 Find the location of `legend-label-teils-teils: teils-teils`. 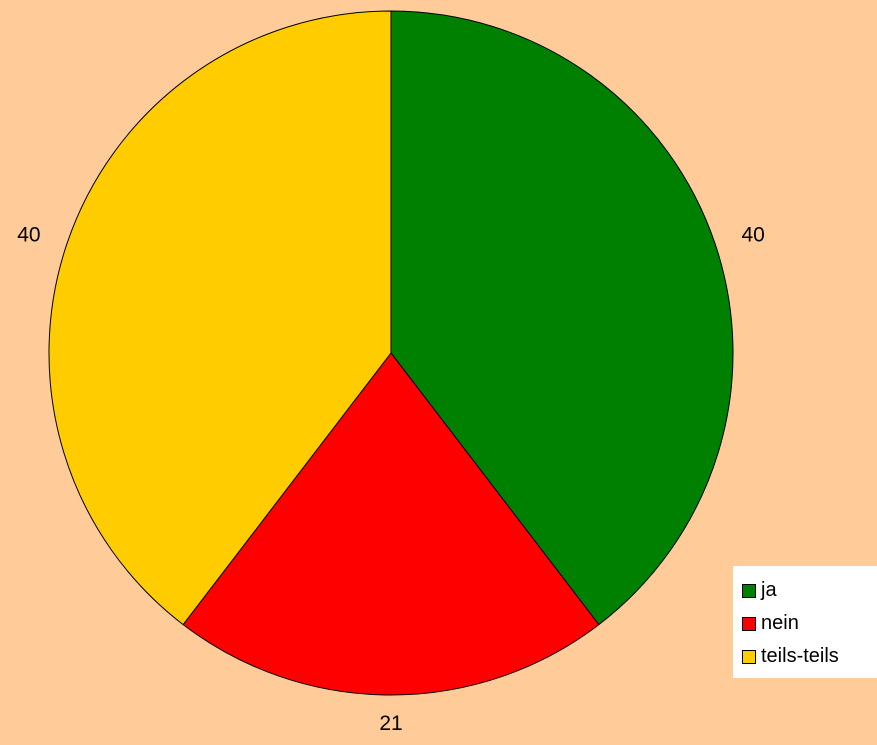

legend-label-teils-teils: teils-teils is located at coordinates (800, 656).